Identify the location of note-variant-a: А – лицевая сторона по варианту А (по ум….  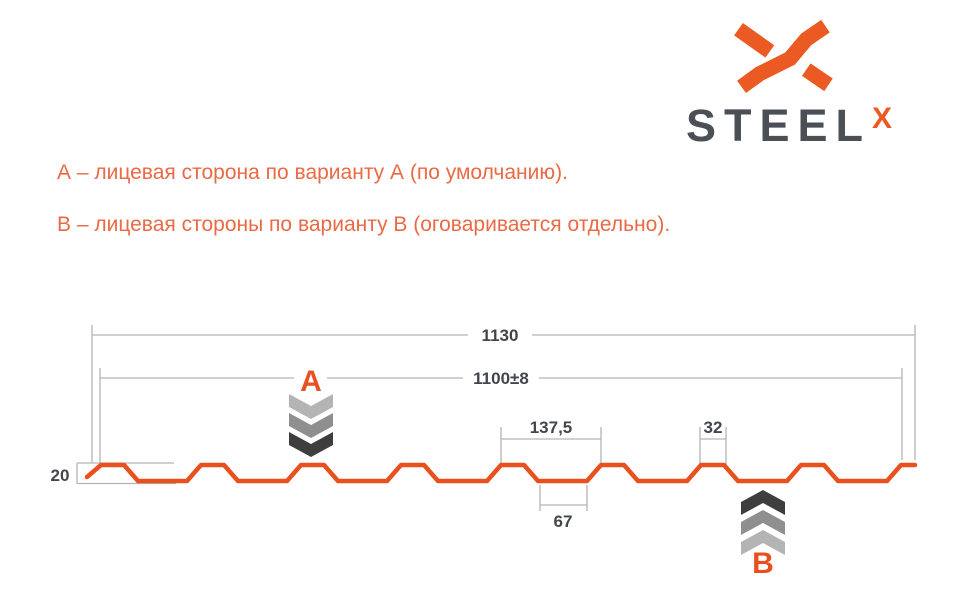
(312, 172).